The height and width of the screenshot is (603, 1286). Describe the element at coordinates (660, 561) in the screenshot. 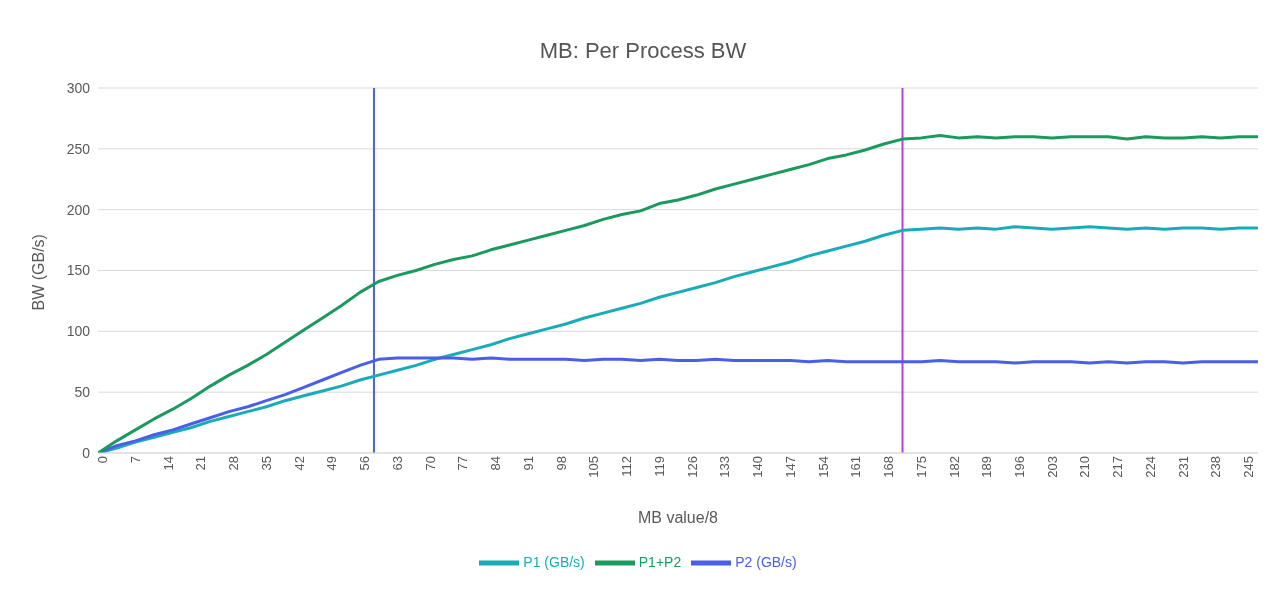

I see `legend-label: P1+P2` at that location.